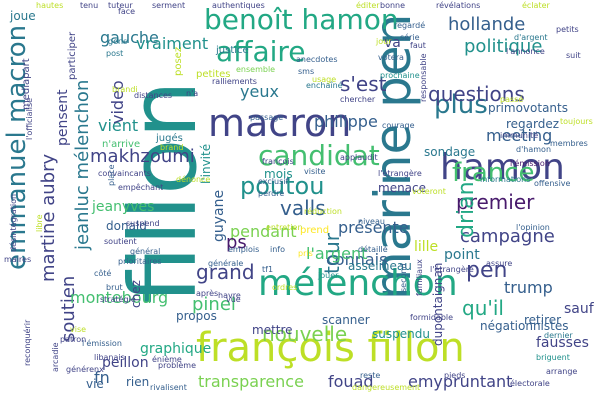 This screenshot has width=600, height=400. What do you see at coordinates (271, 193) in the screenshot?
I see `cloud-word: perdre` at bounding box center [271, 193].